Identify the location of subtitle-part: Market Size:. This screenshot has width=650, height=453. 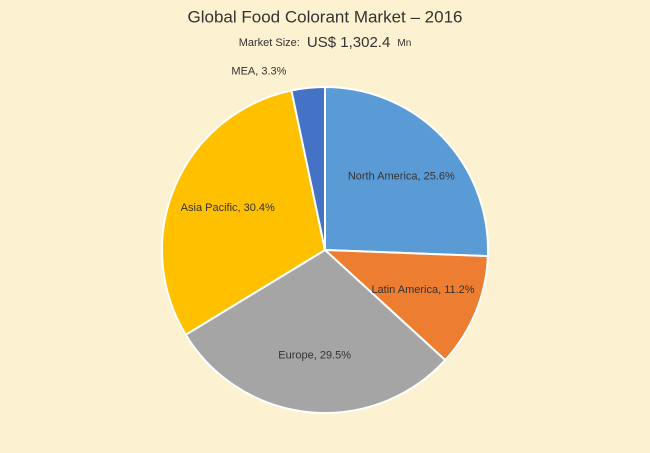
(269, 43).